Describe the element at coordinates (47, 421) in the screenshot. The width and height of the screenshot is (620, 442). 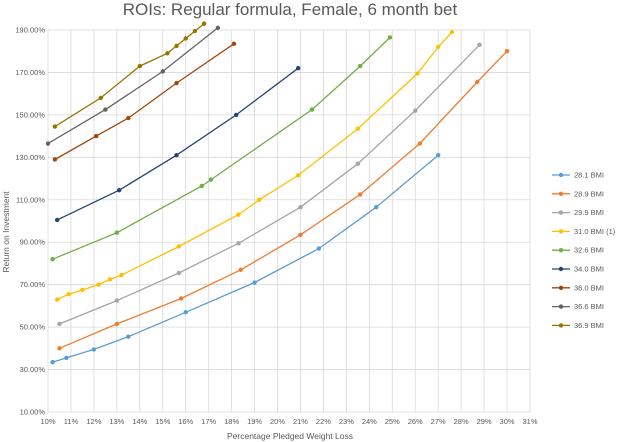
I see `x-tick-label: 10%` at that location.